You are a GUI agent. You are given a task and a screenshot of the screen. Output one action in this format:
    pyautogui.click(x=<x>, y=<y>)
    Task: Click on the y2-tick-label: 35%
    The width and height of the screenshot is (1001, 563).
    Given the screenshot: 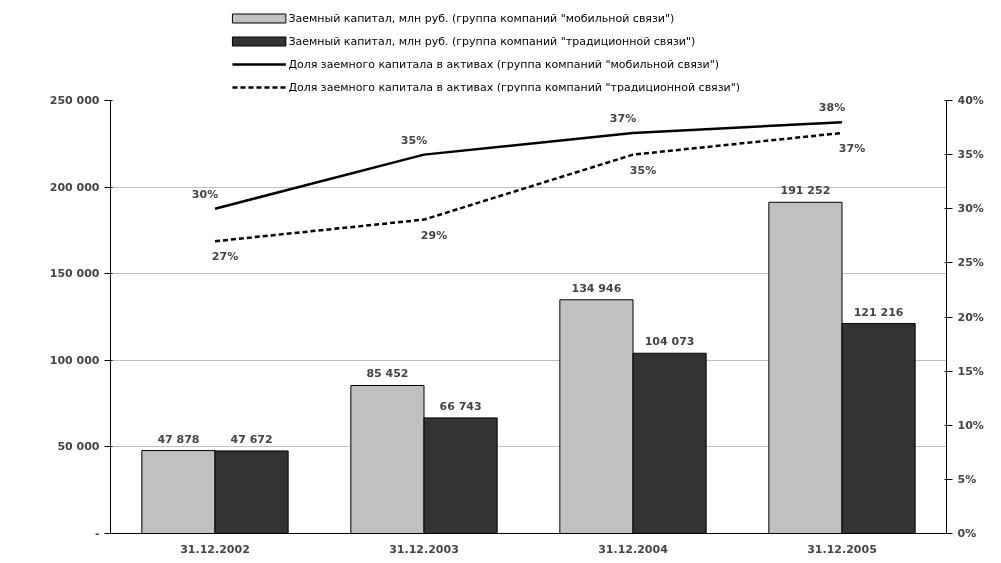 What is the action you would take?
    pyautogui.click(x=970, y=155)
    